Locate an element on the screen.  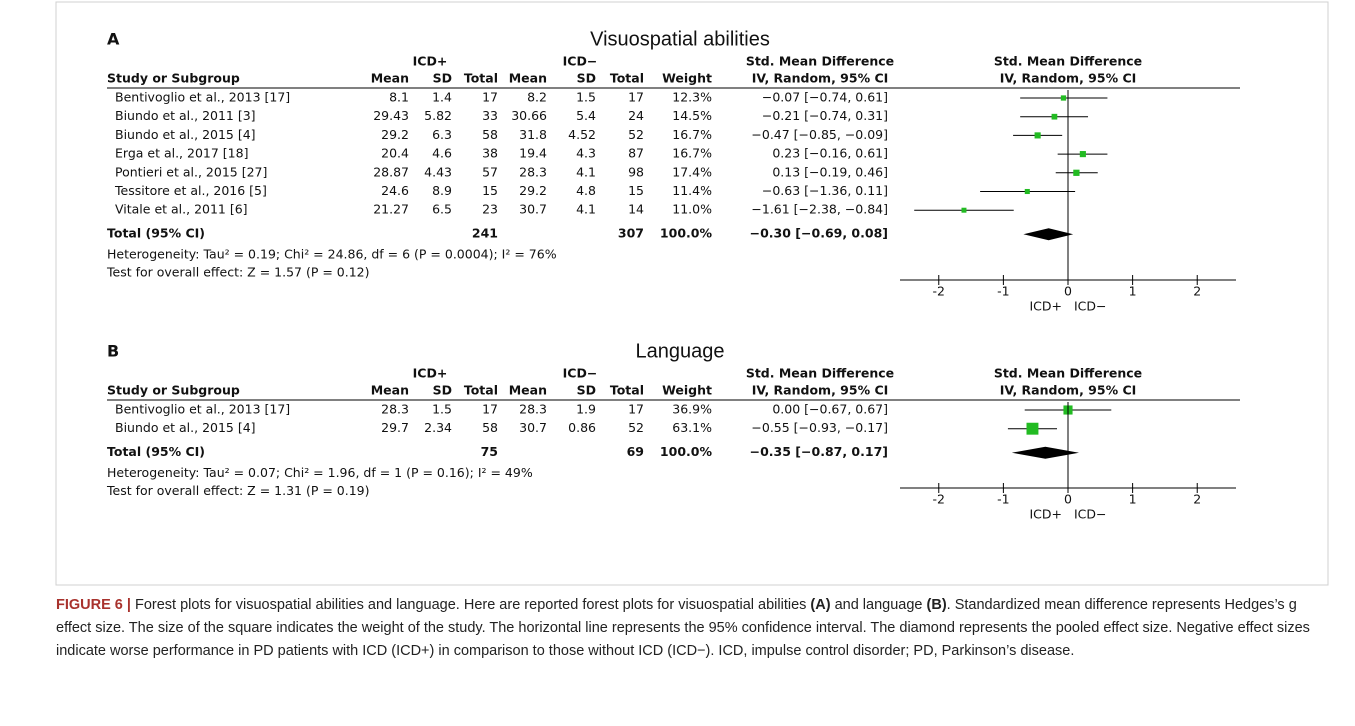
caption-text: and language is located at coordinates (878, 605).